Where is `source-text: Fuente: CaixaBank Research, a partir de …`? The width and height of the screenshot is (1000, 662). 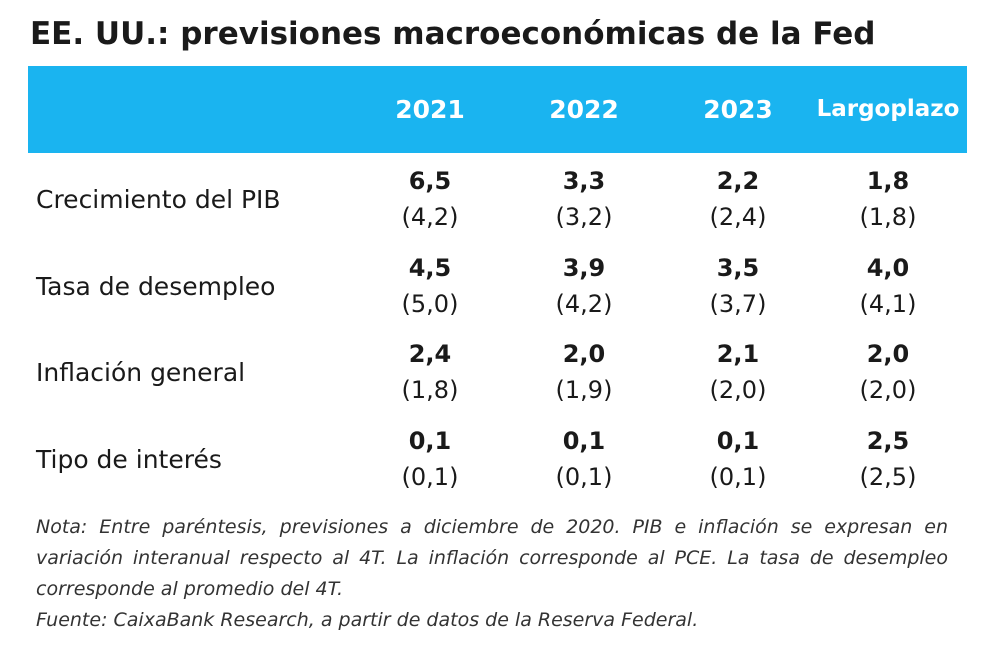
source-text: Fuente: CaixaBank Research, a partir de … is located at coordinates (367, 620).